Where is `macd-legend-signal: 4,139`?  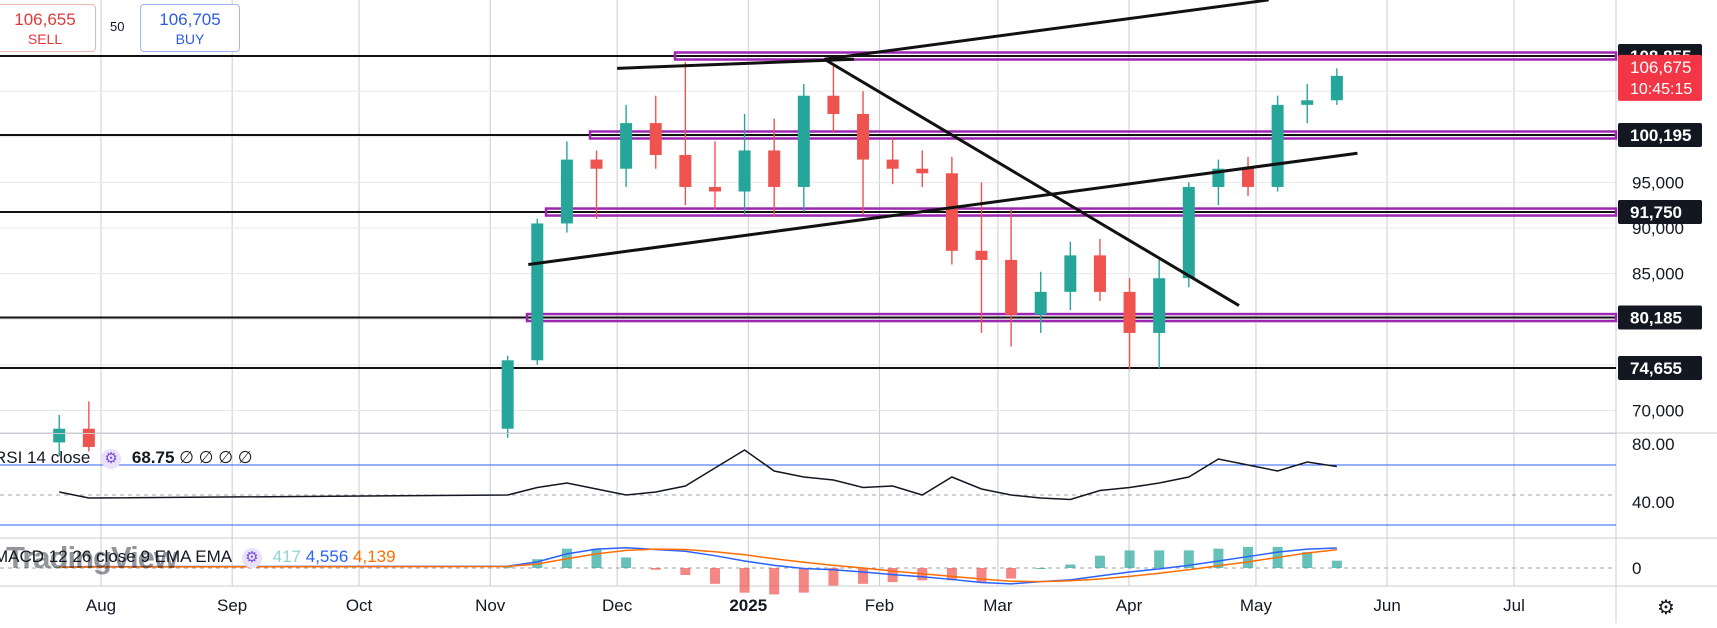 macd-legend-signal: 4,139 is located at coordinates (374, 556).